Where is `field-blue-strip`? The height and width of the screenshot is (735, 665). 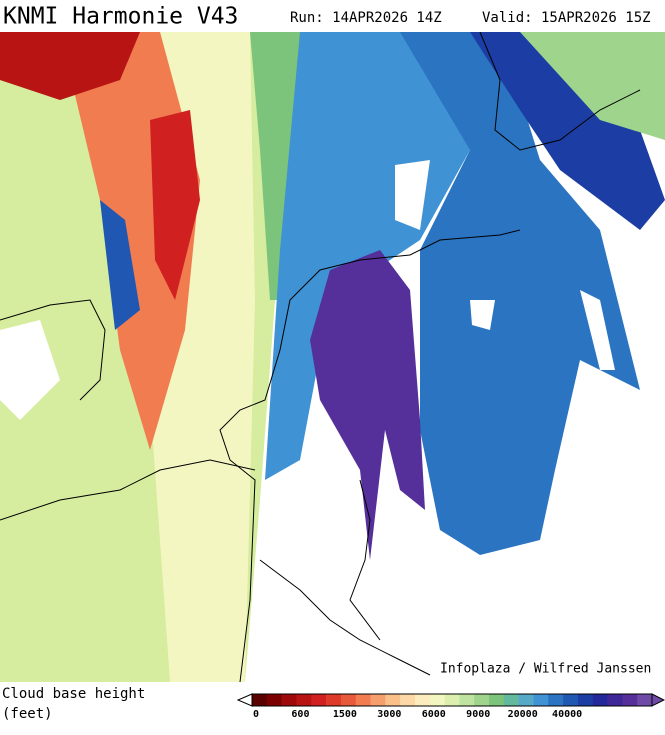 field-blue-strip is located at coordinates (120, 265).